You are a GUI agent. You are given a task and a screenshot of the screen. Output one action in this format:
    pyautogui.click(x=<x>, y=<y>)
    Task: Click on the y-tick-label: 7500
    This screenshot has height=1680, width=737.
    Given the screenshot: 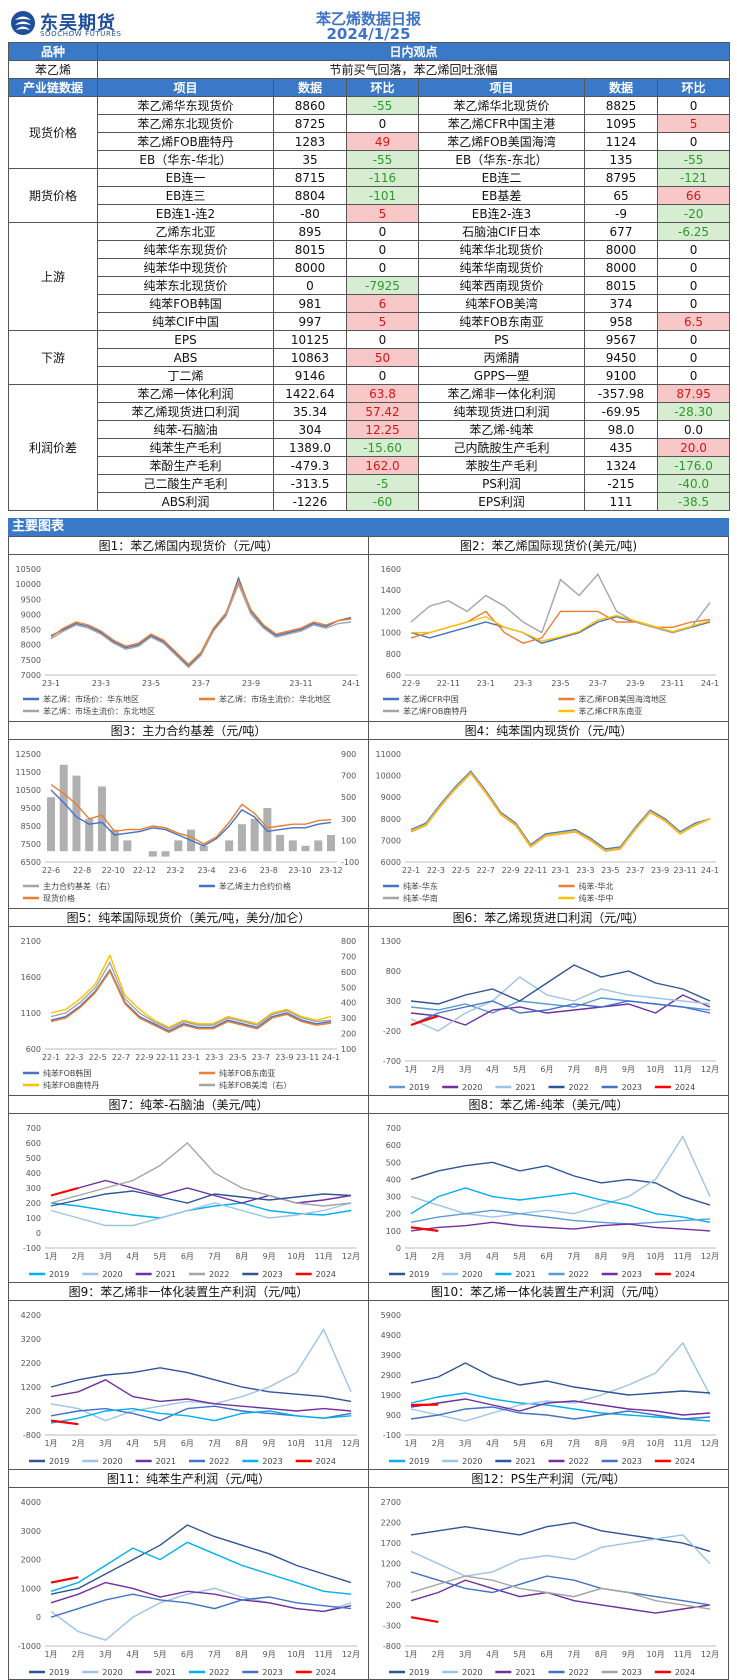 What is the action you would take?
    pyautogui.click(x=31, y=660)
    